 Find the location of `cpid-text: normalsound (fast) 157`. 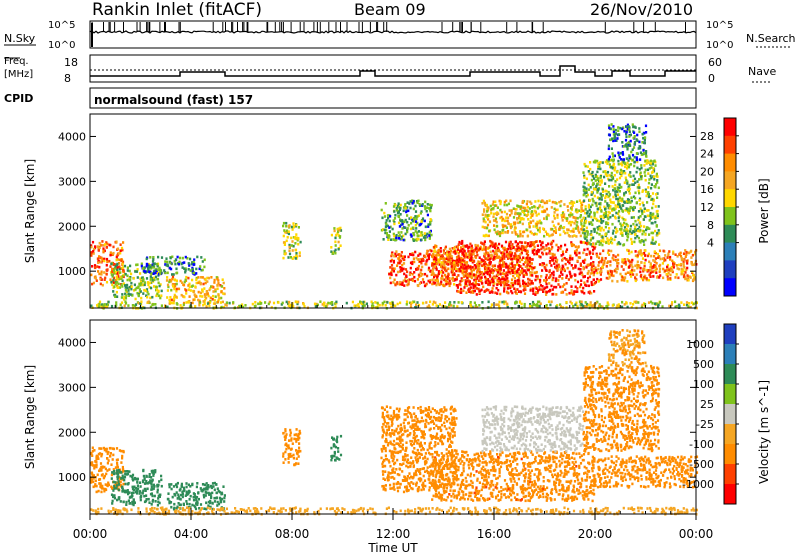

cpid-text: normalsound (fast) 157 is located at coordinates (173, 100).